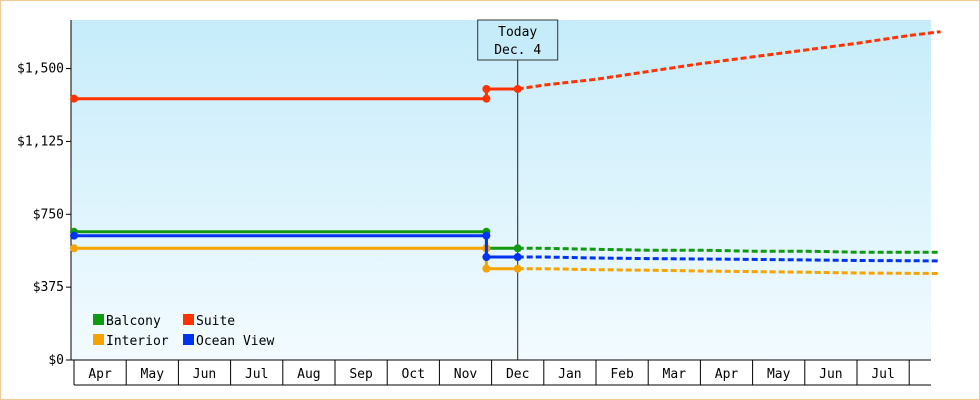 This screenshot has height=400, width=980. I want to click on y-axis: $0 $375 $750 $1,125 $1,500, so click(44, 194).